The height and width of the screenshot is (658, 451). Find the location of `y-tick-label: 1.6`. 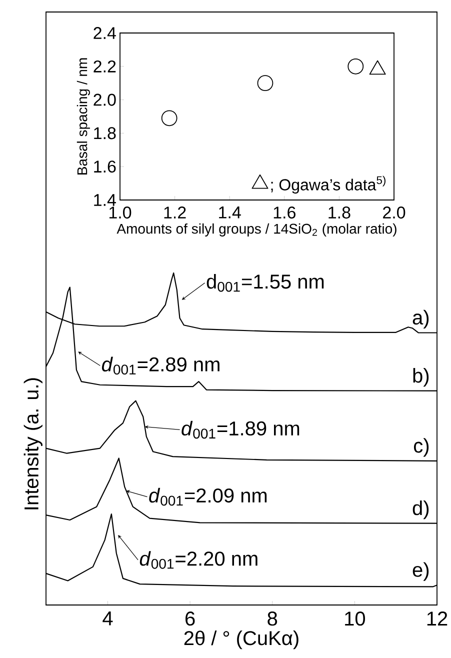

y-tick-label: 1.6 is located at coordinates (105, 166).